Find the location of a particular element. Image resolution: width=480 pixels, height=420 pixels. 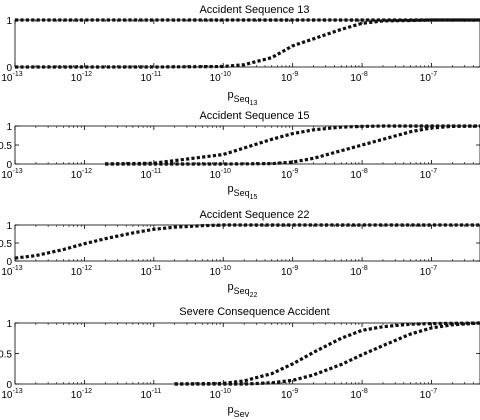

x-axis-label: pSeq22 is located at coordinates (243, 290).